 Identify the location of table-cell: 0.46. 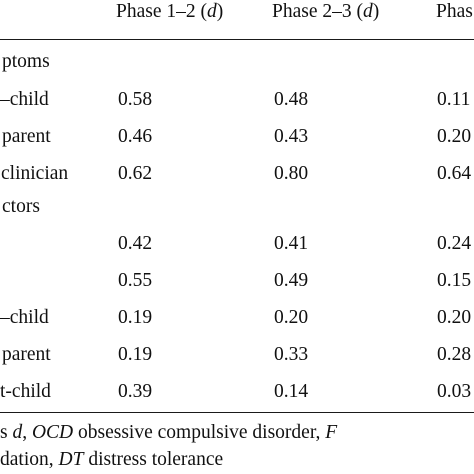
(135, 136).